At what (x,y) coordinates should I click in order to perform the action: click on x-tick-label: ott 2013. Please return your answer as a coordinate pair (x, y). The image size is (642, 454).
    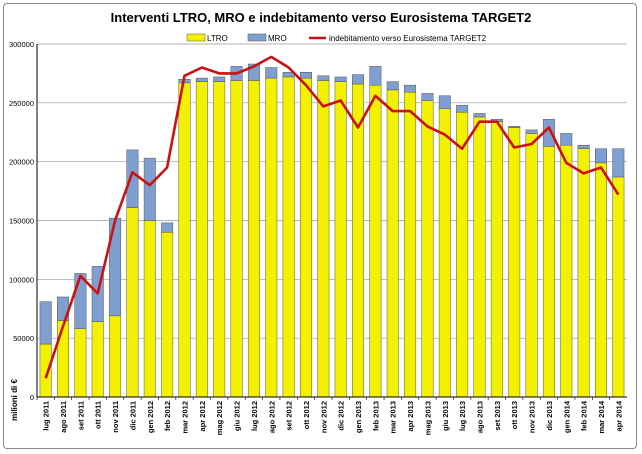
    Looking at the image, I should click on (514, 415).